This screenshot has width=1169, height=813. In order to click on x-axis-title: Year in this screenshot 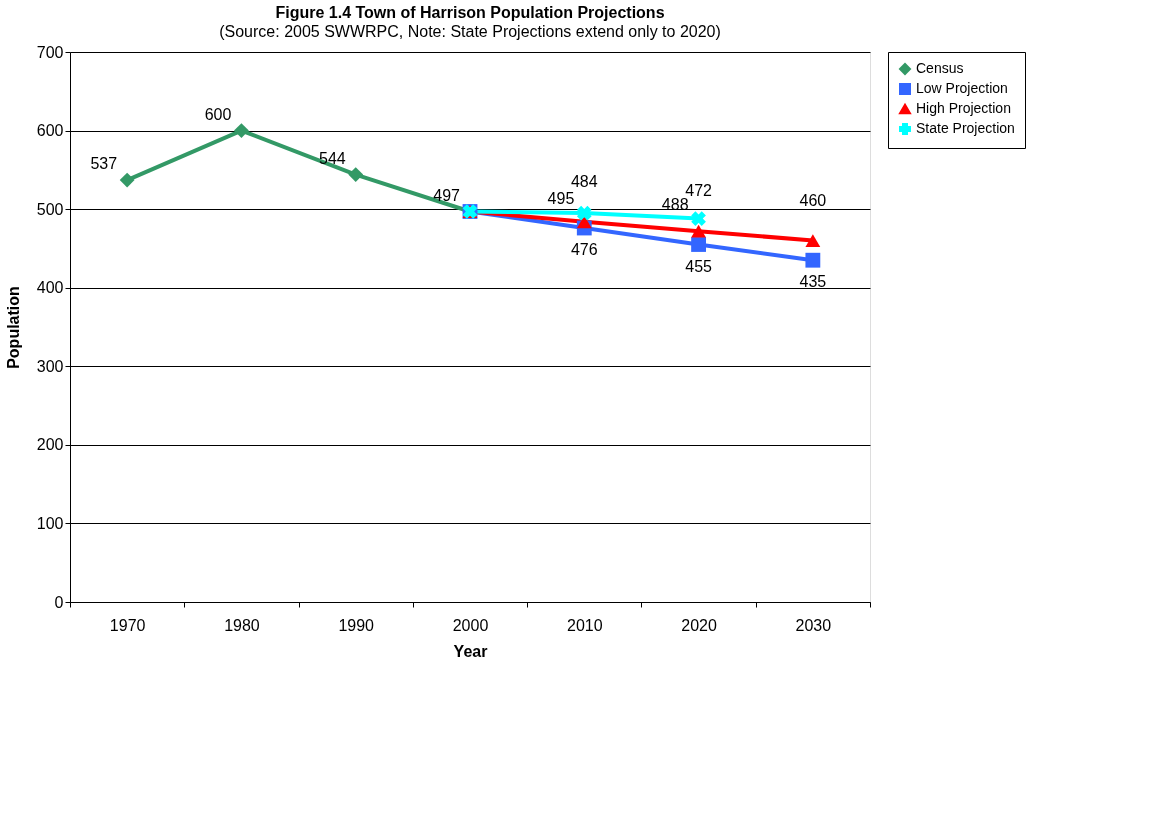, I will do `click(470, 651)`.